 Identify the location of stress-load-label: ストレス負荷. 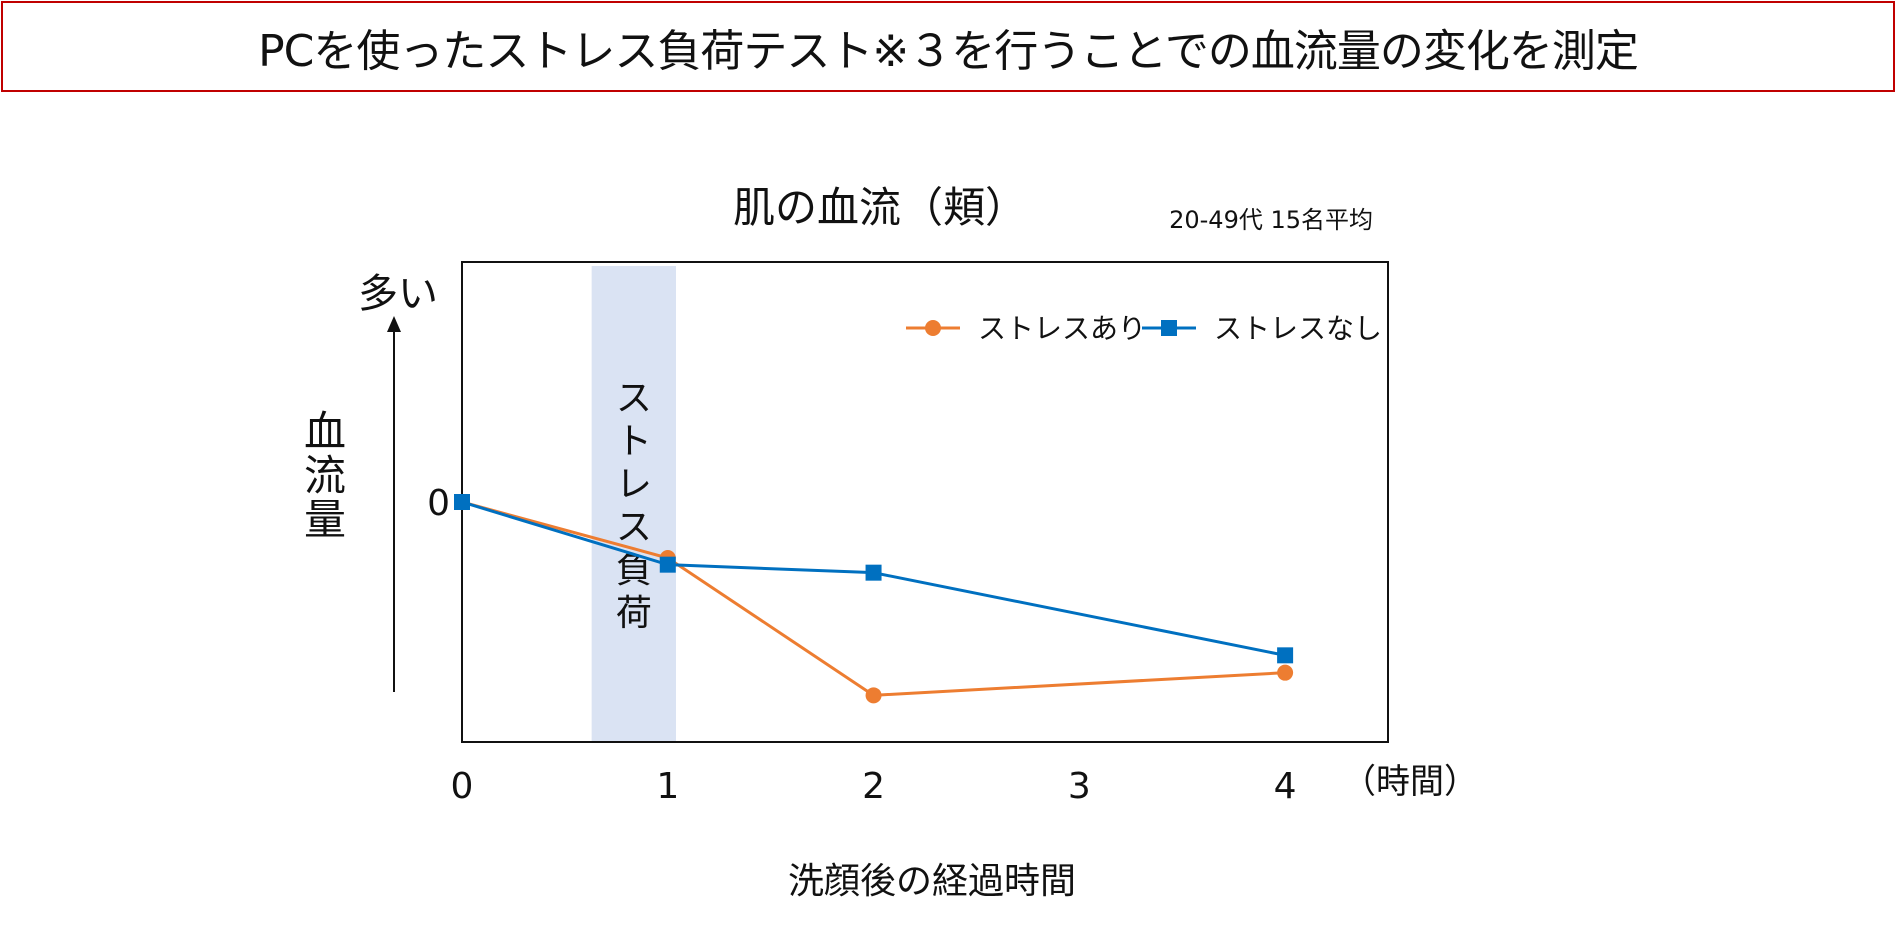
(634, 506).